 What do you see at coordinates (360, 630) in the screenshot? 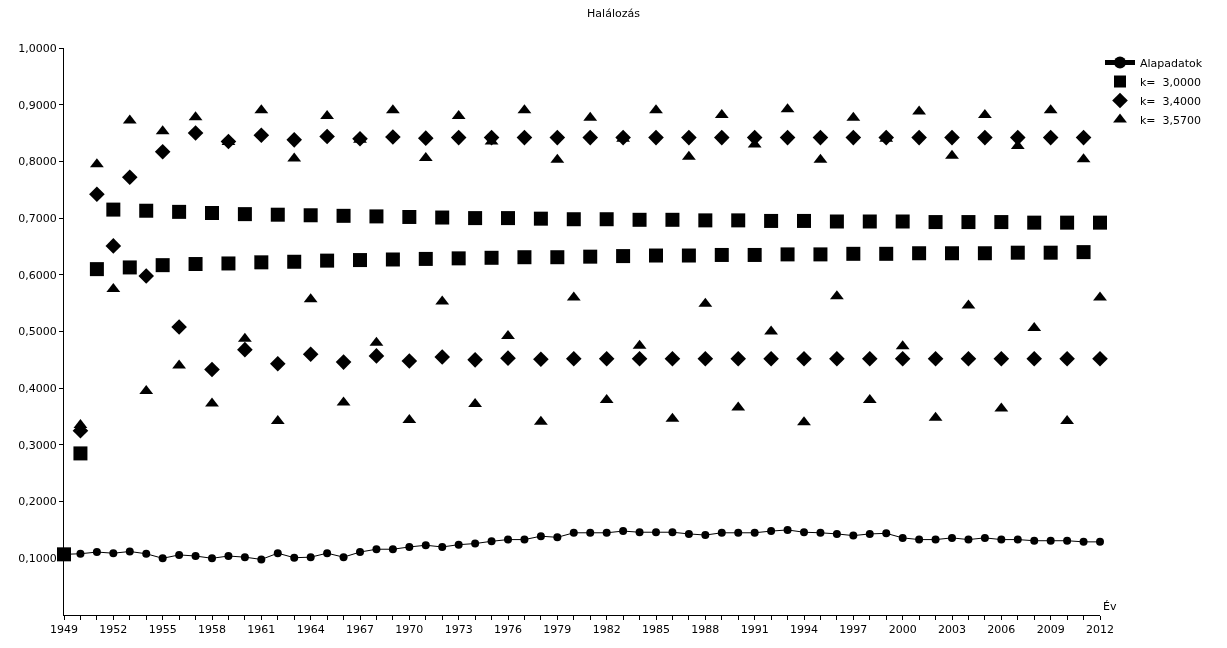
I see `x-tick-label: 1967` at bounding box center [360, 630].